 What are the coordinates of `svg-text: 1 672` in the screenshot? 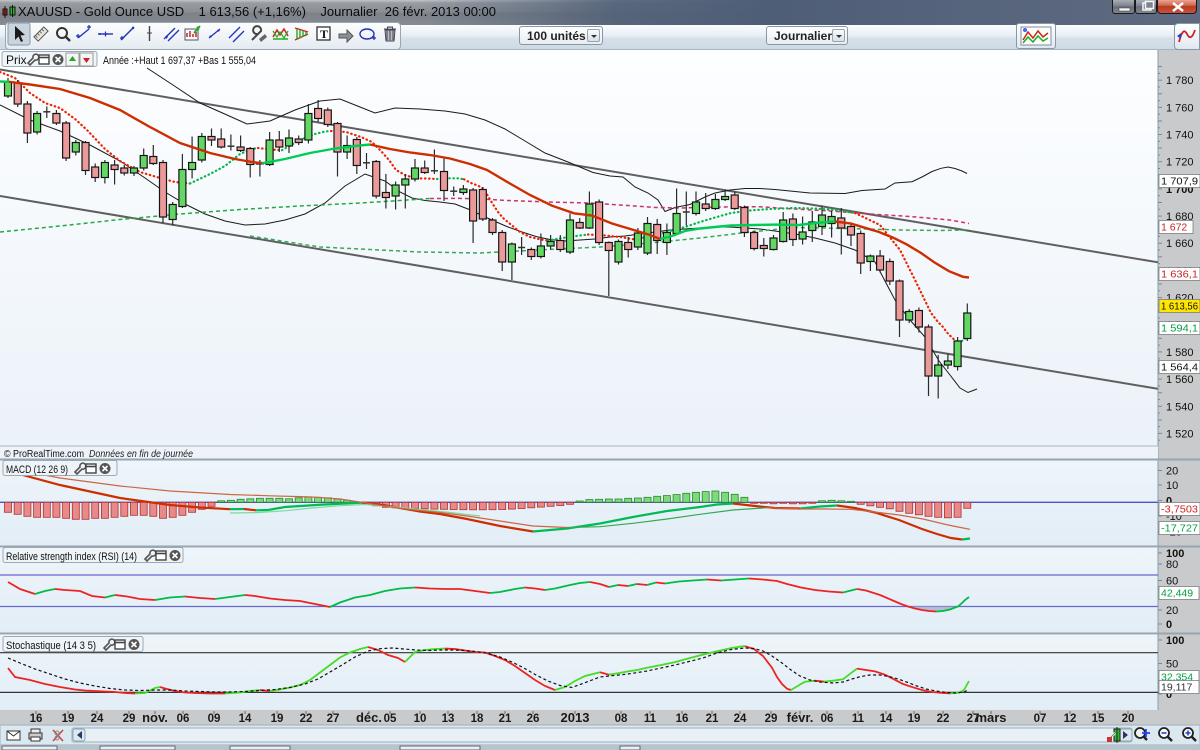 It's located at (1174, 228).